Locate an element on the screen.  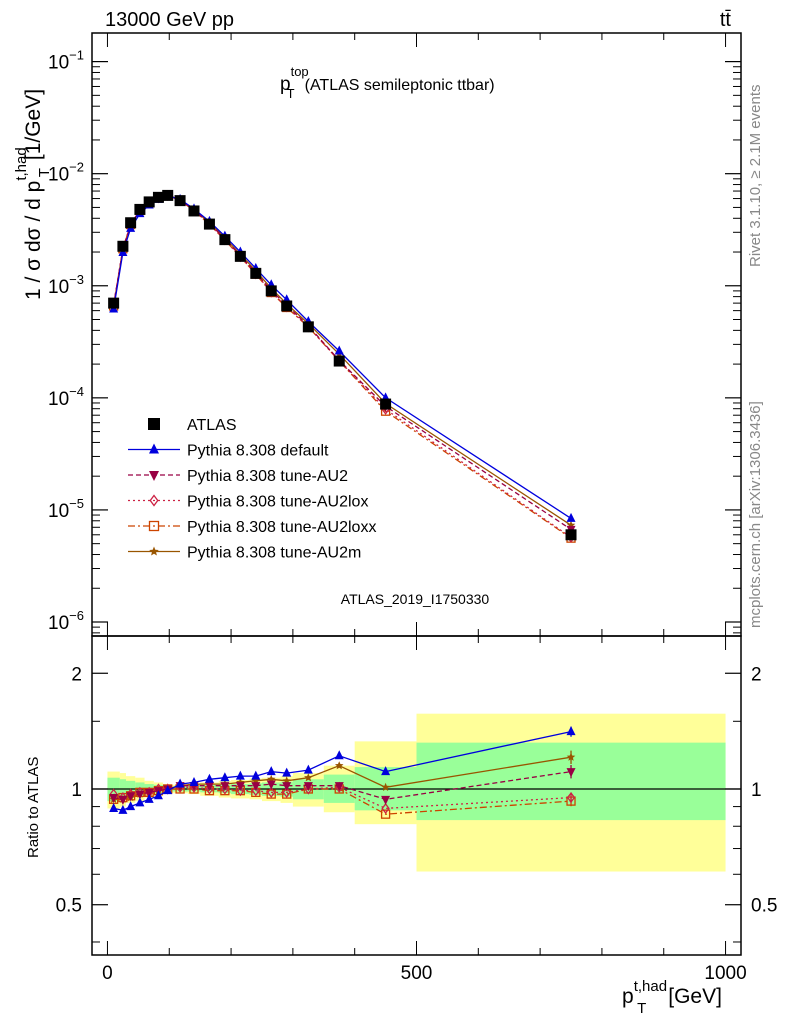
main-ytick-label-1: 10⁻² is located at coordinates (66, 173).